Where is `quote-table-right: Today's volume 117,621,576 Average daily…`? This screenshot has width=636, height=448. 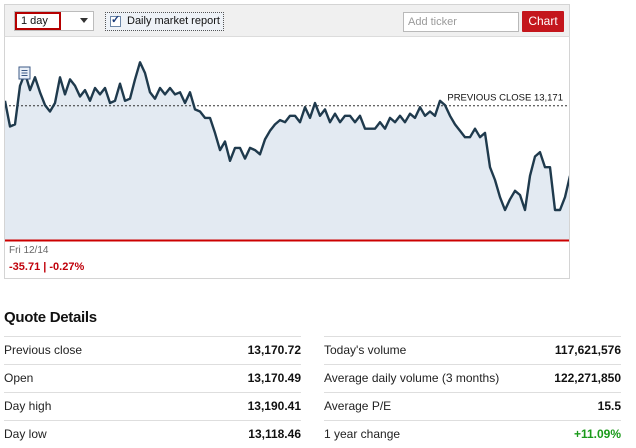
quote-table-right: Today's volume 117,621,576 Average daily… is located at coordinates (472, 392).